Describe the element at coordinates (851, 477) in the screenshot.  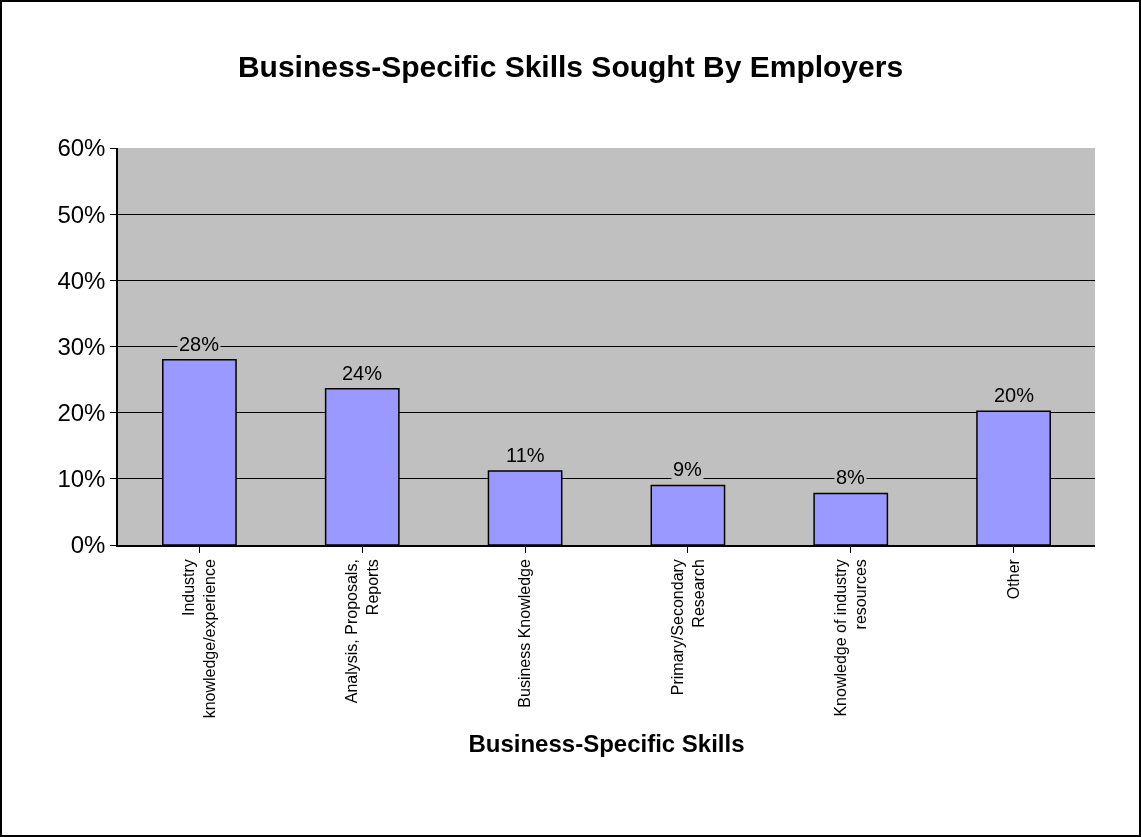
I see `data-label: 8%` at that location.